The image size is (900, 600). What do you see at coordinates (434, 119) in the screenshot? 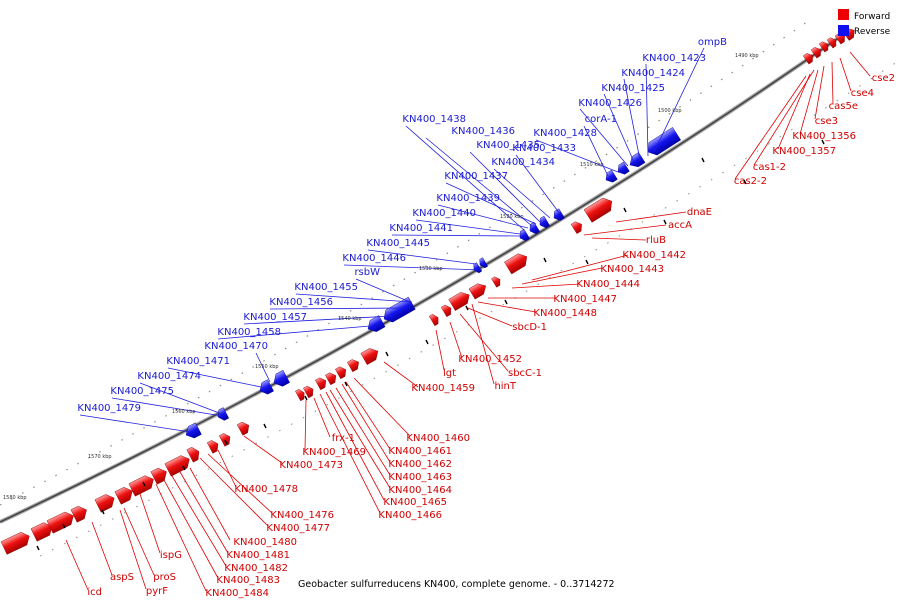
I see `gene-label-kn400-1438: KN400_1438` at bounding box center [434, 119].